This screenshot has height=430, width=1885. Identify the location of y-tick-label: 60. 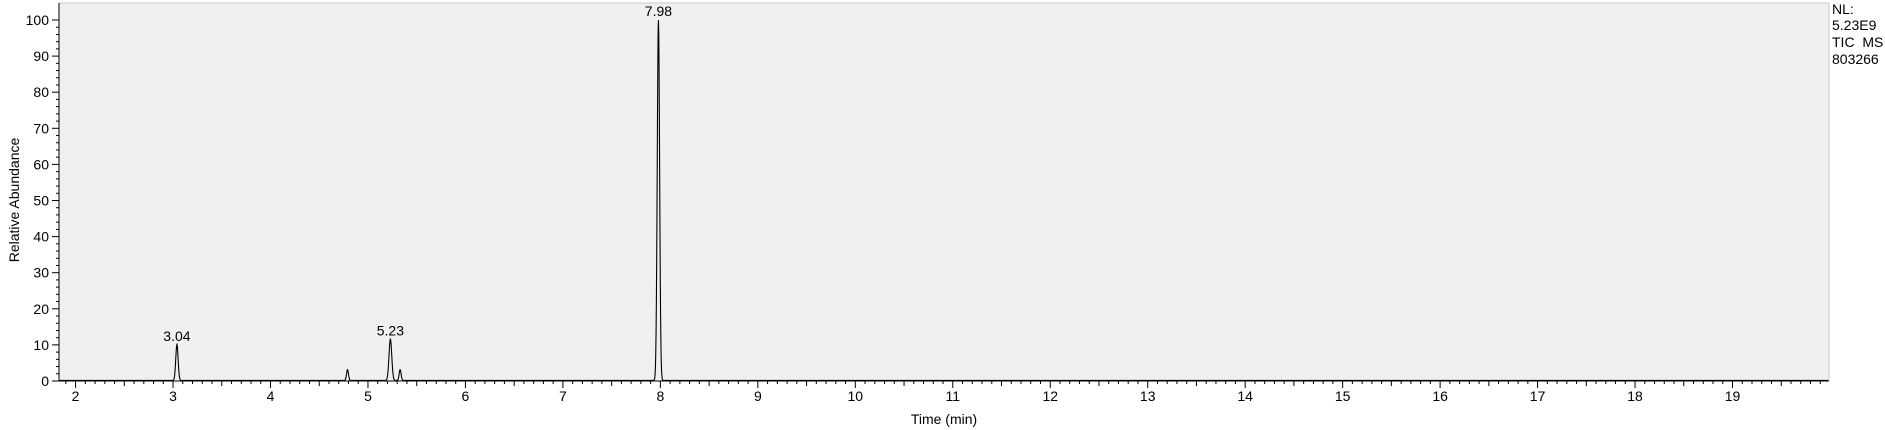
(41, 164).